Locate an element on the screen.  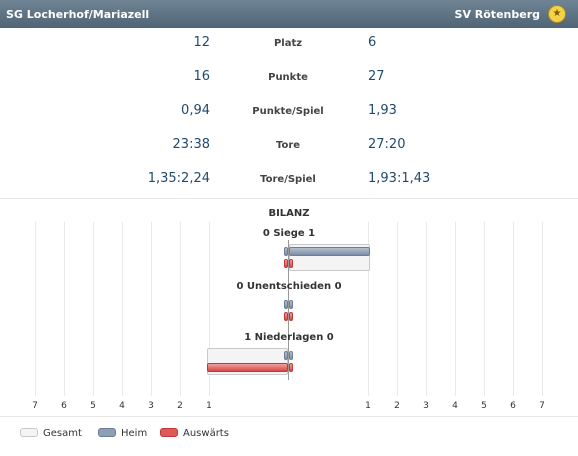
stat-row: 1,35:2,24 Tore/Spiel 1,93:1,43 is located at coordinates (289, 181).